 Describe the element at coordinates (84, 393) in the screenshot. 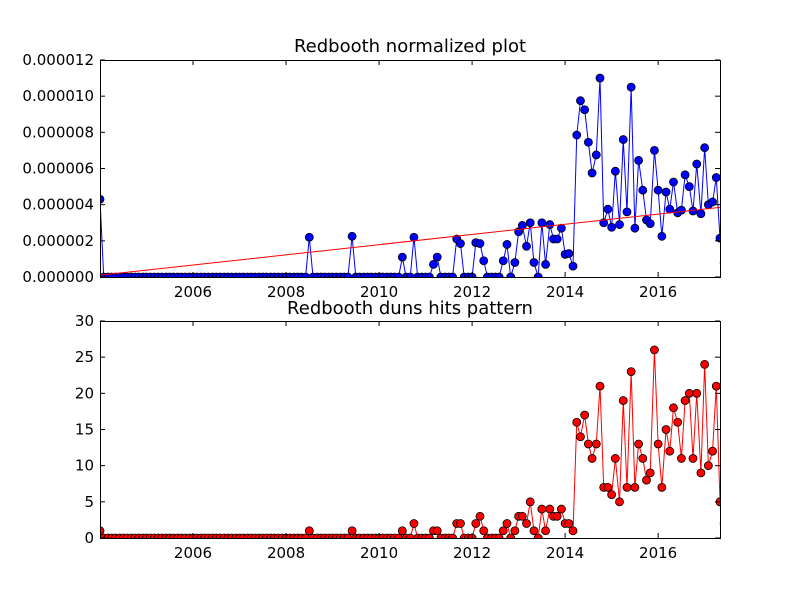

I see `y-tick-label: 20` at that location.